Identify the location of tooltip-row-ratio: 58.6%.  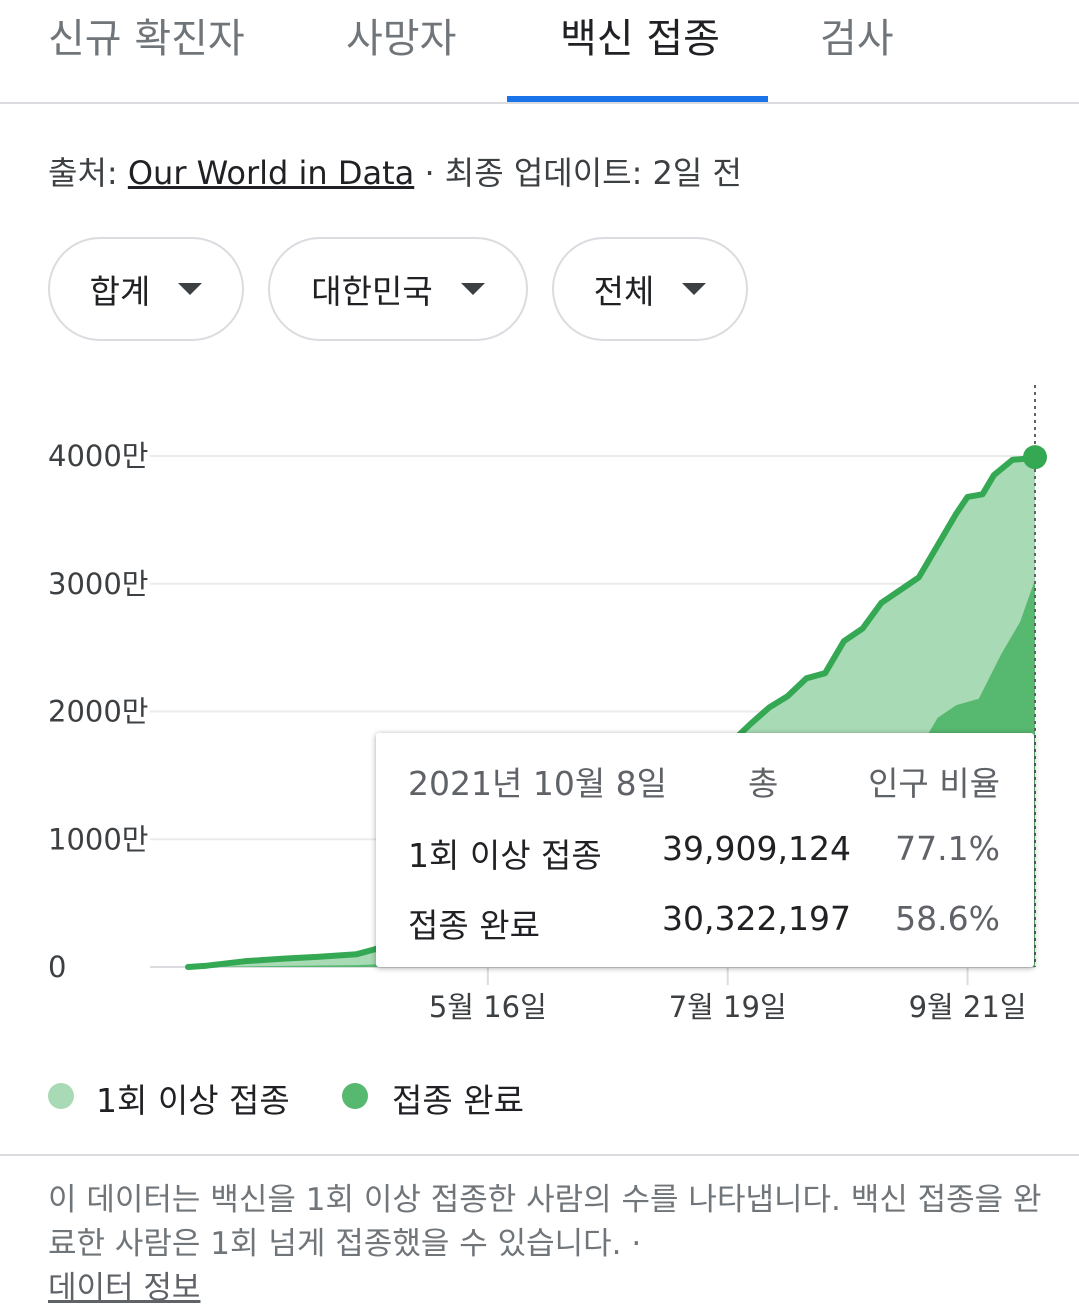
(947, 918).